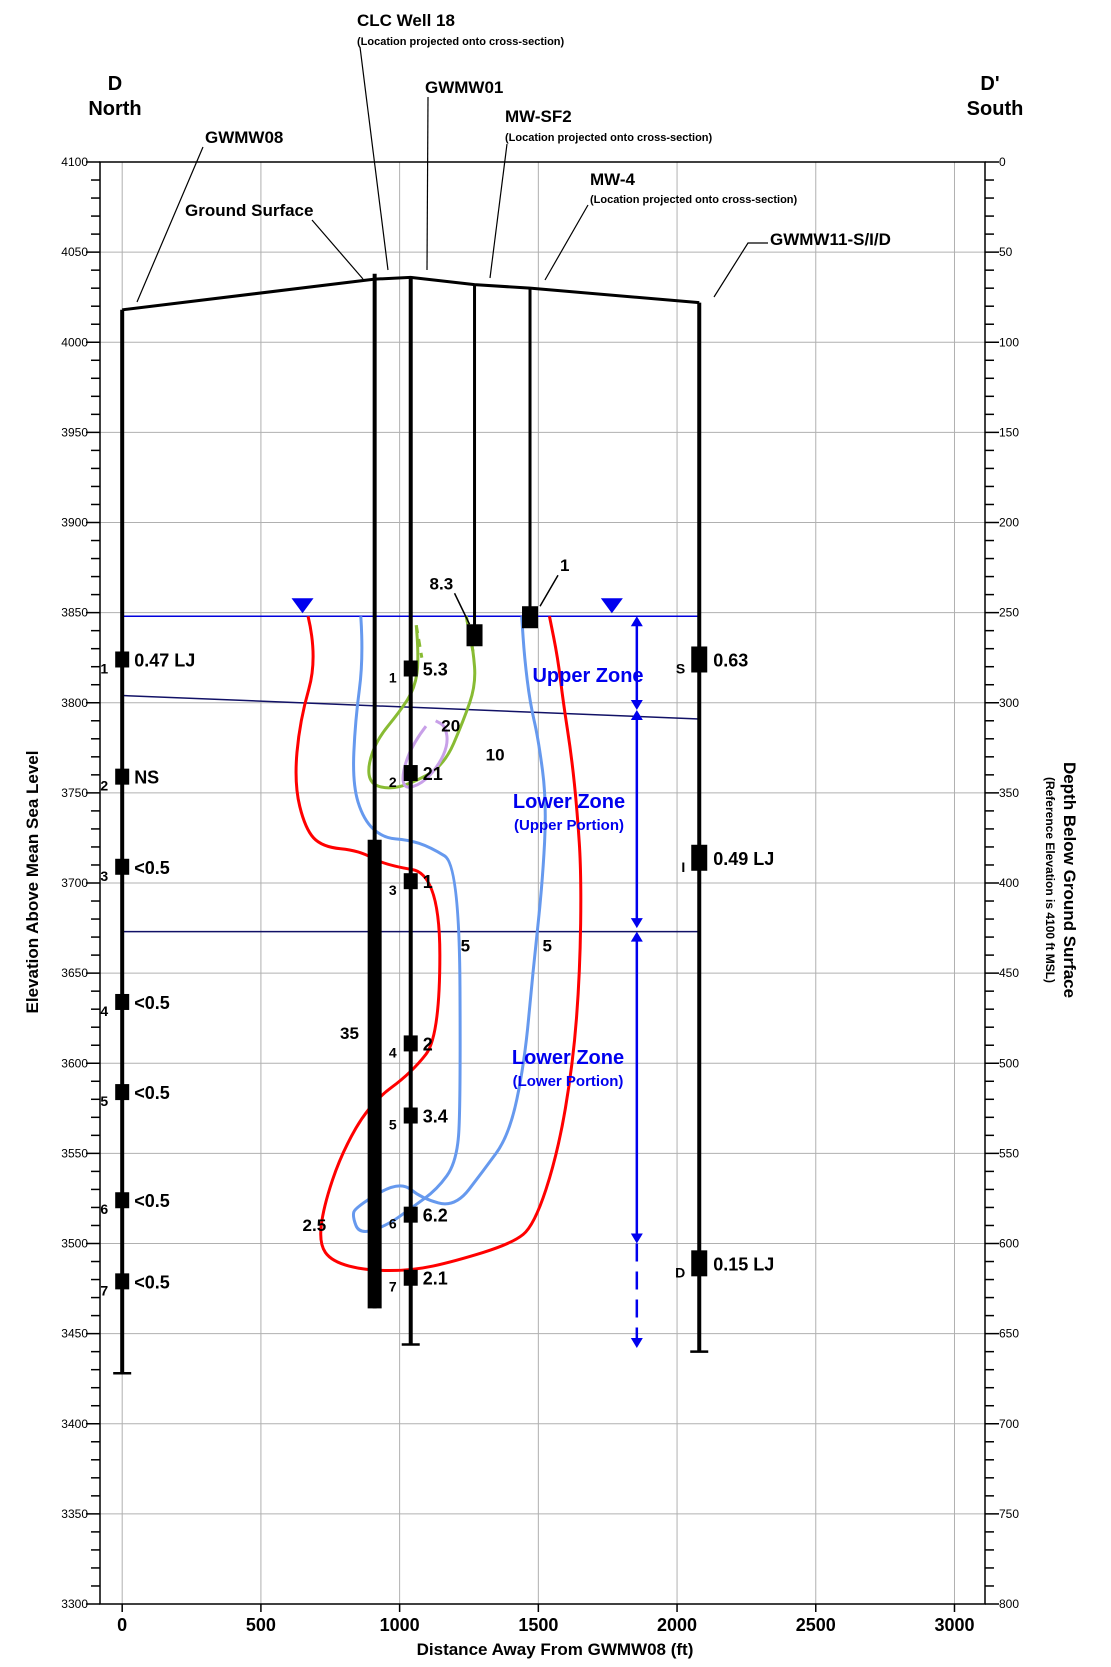  What do you see at coordinates (464, 87) in the screenshot?
I see `gwmw01-label: GWMW01` at bounding box center [464, 87].